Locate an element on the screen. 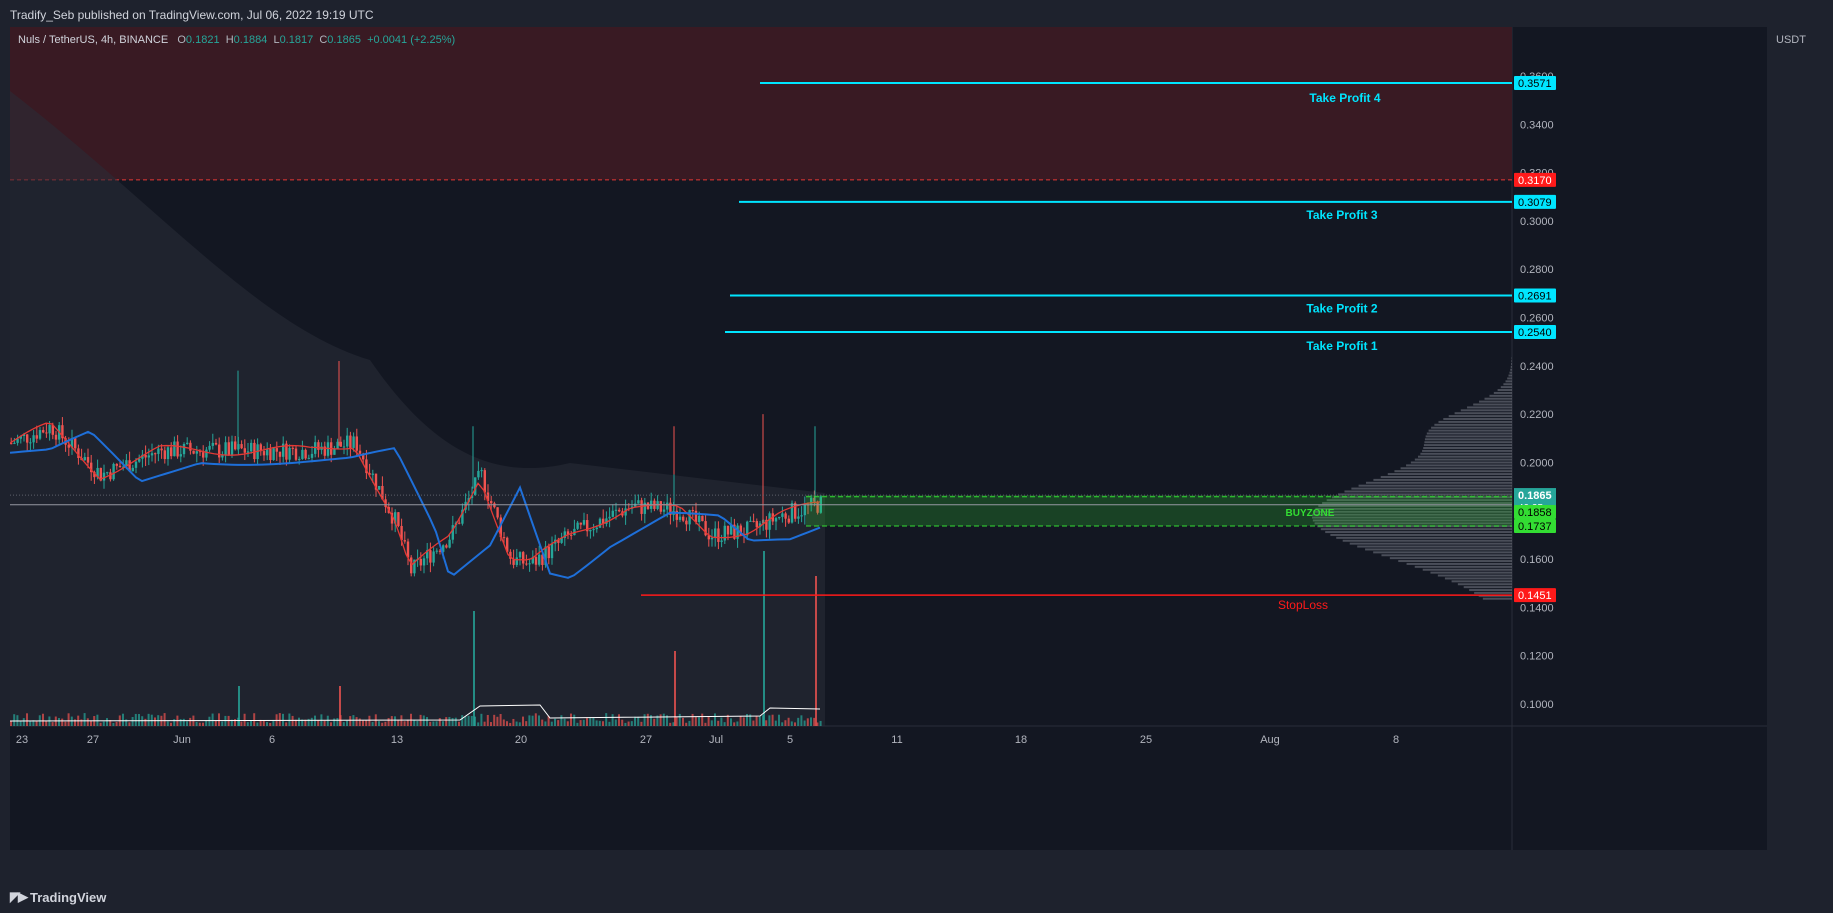  tradingview-brand: ◤▶ TradingView is located at coordinates (58, 897).